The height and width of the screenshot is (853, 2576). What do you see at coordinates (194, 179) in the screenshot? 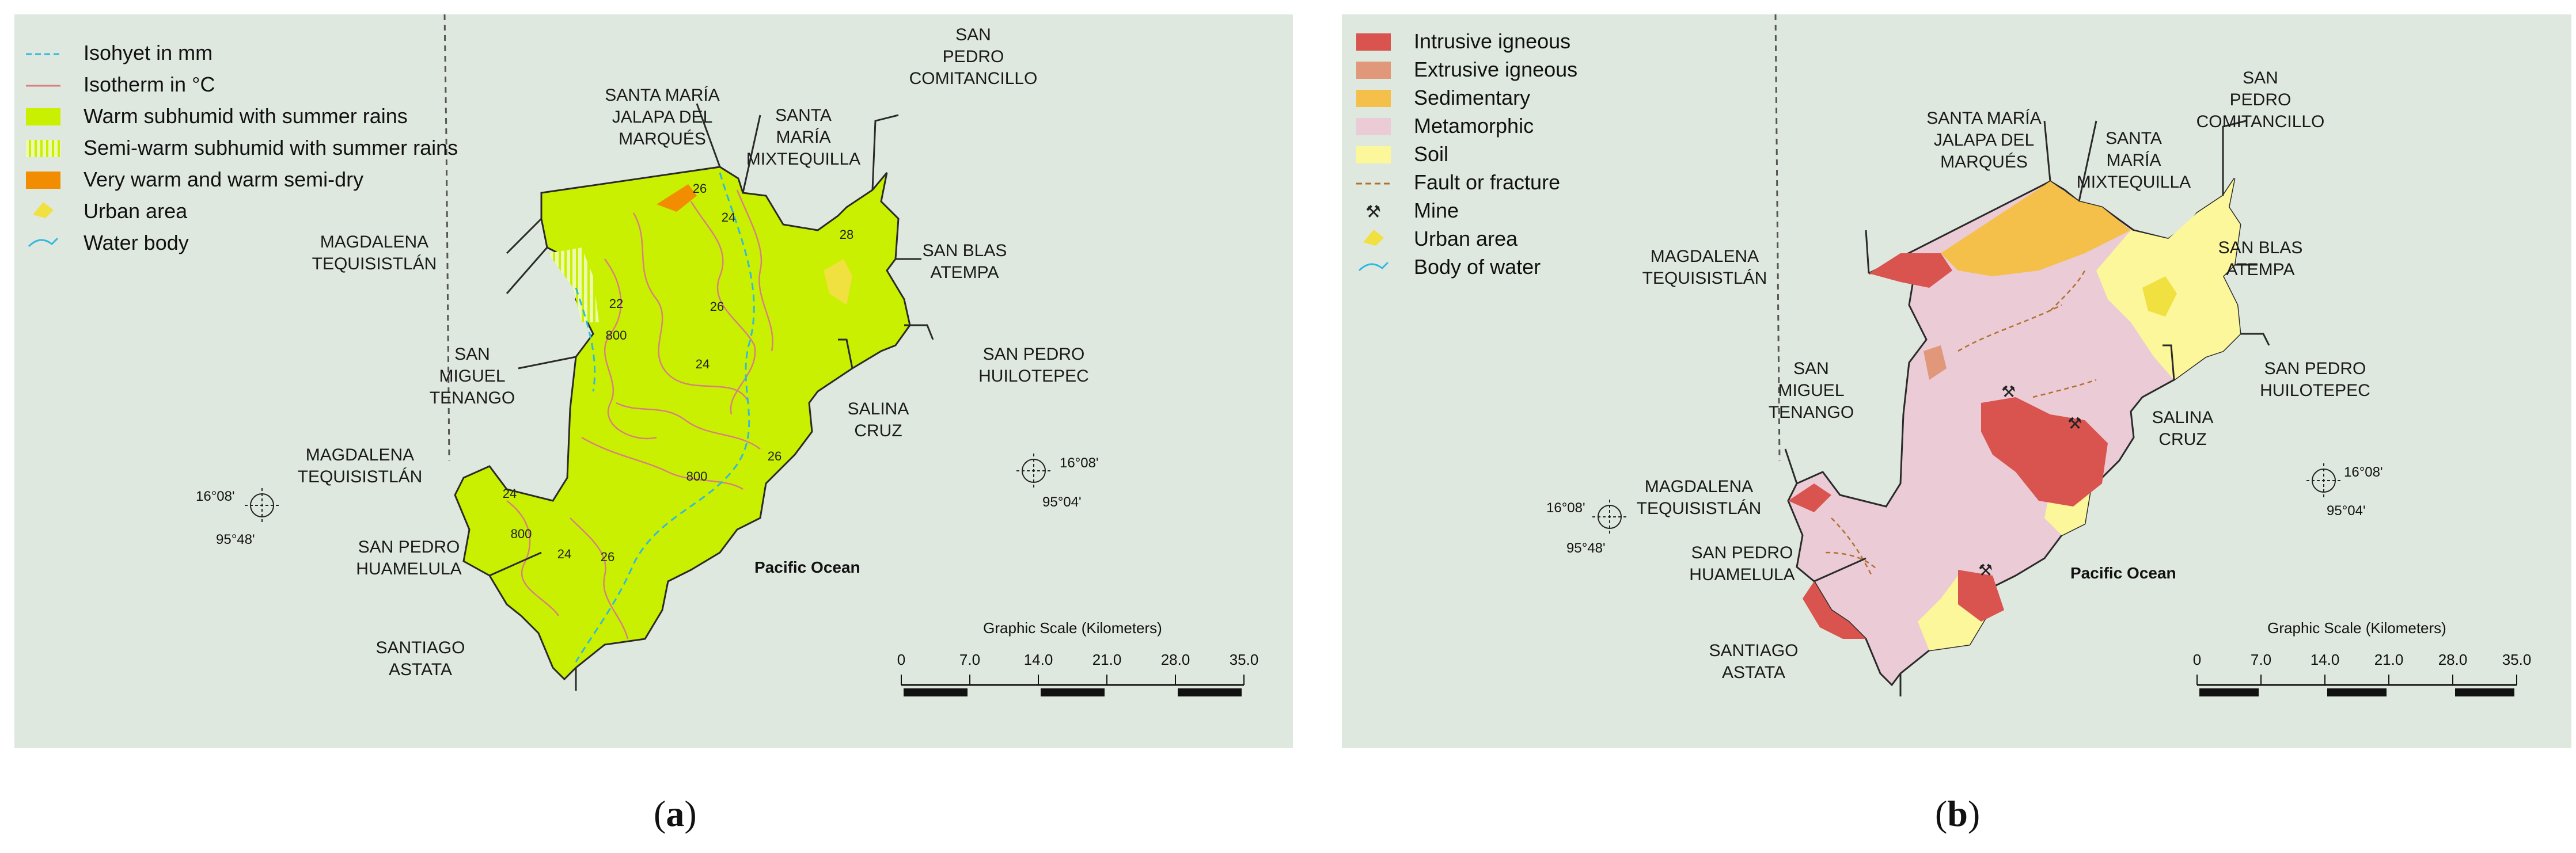
I see `legend-item: Very warm and warm semi-dry` at bounding box center [194, 179].